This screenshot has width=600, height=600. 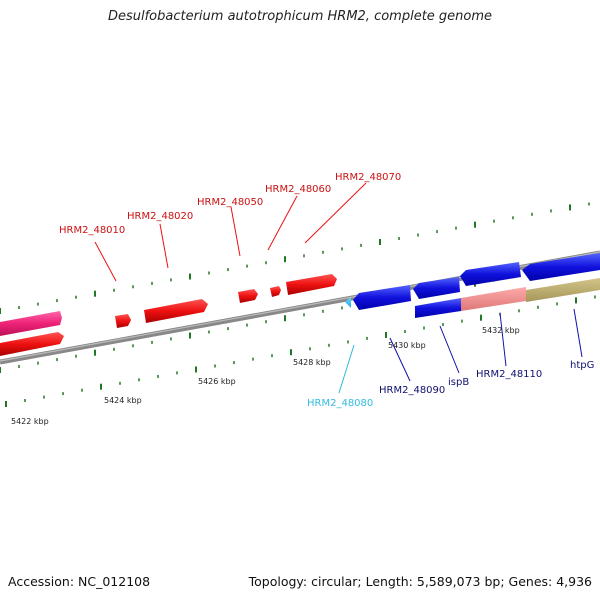 I want to click on label-hrm2-48070: HRM2_48070, so click(x=368, y=177).